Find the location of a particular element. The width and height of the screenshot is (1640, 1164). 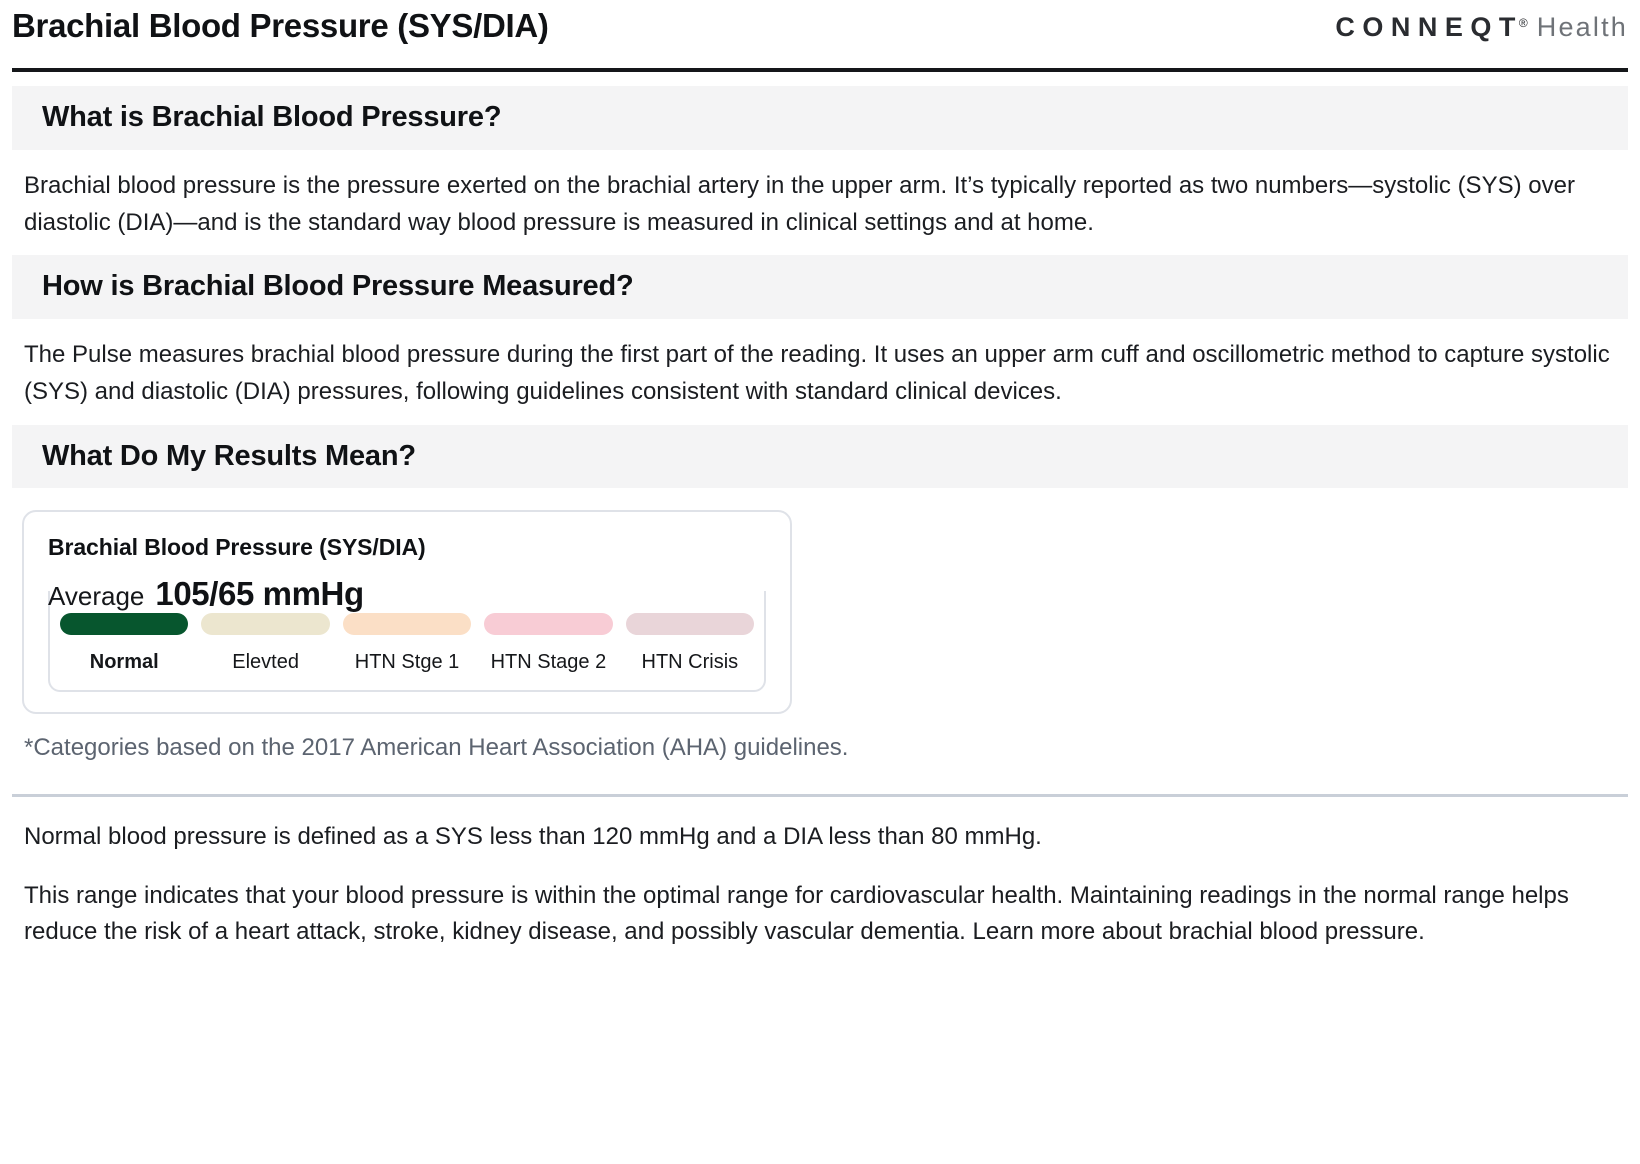

category-htn-crisis: HTN Crisis is located at coordinates (690, 643).